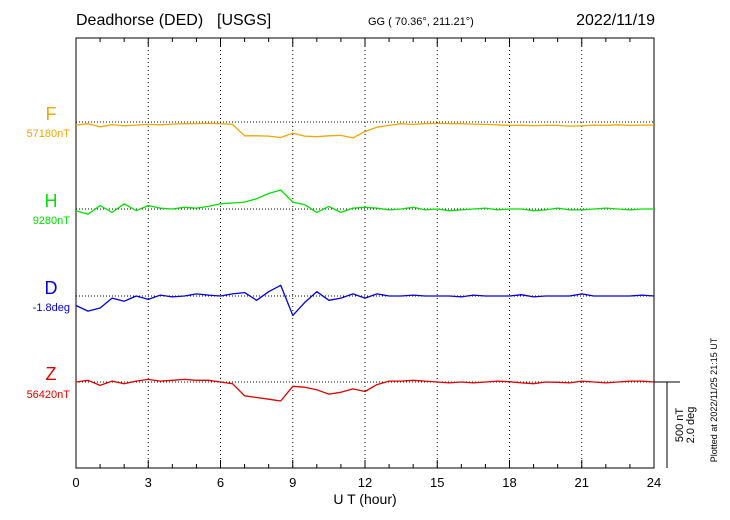 The height and width of the screenshot is (520, 730). Describe the element at coordinates (292, 482) in the screenshot. I see `x-tick-label: 9` at that location.